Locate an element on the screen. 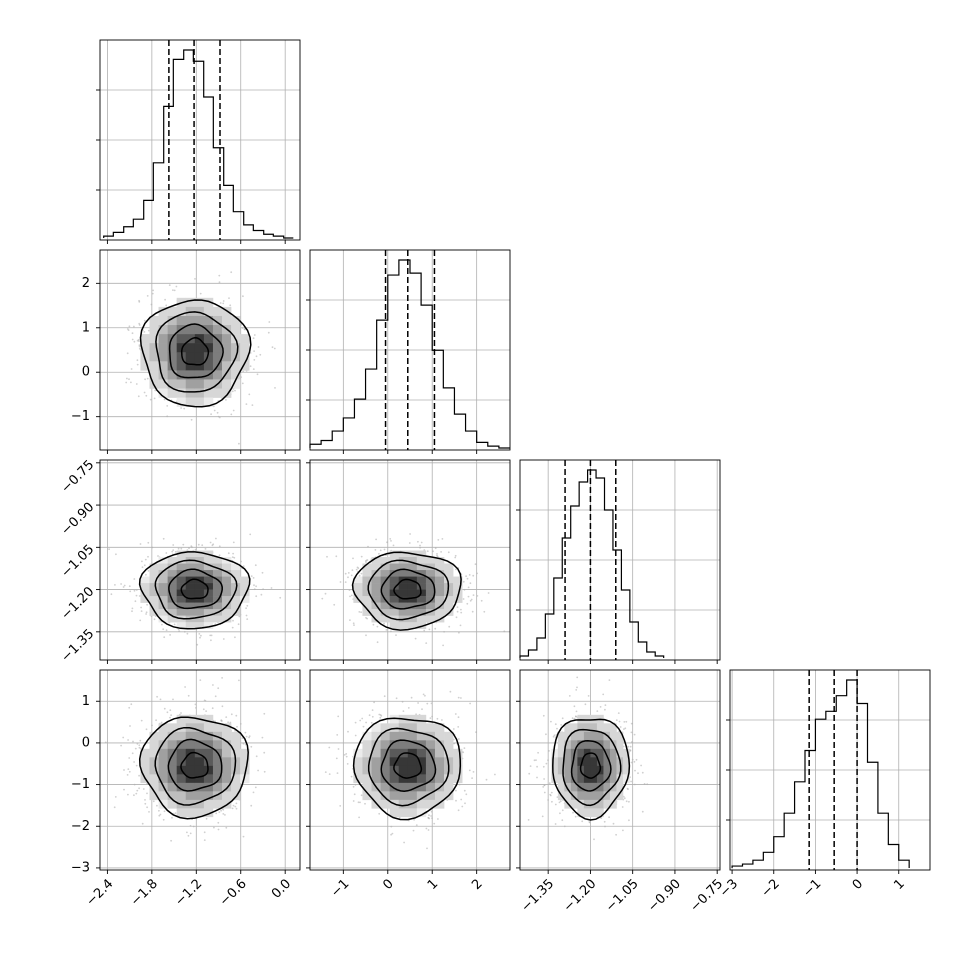 The width and height of the screenshot is (970, 975). x-tick-label: 0 is located at coordinates (388, 884).